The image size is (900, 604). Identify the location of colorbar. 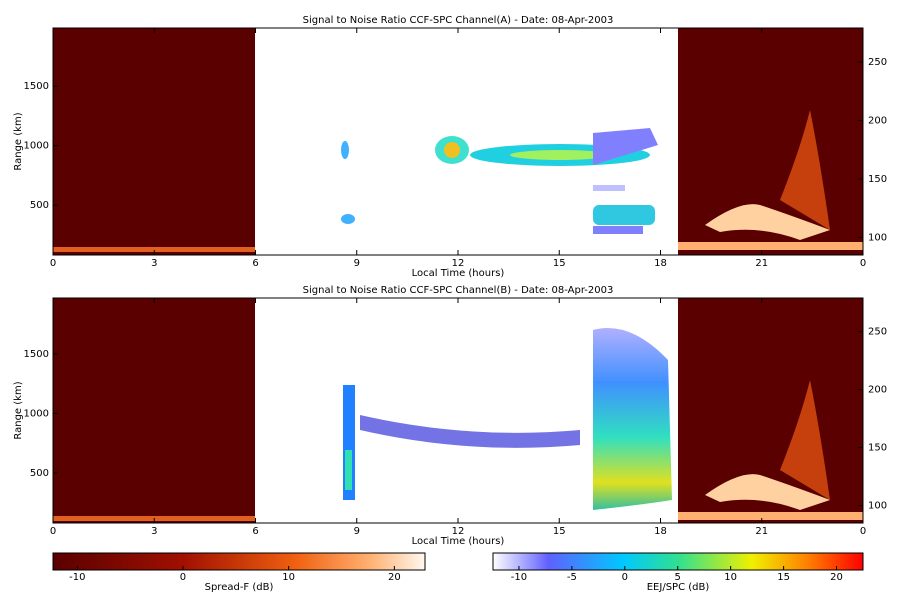
(239, 561).